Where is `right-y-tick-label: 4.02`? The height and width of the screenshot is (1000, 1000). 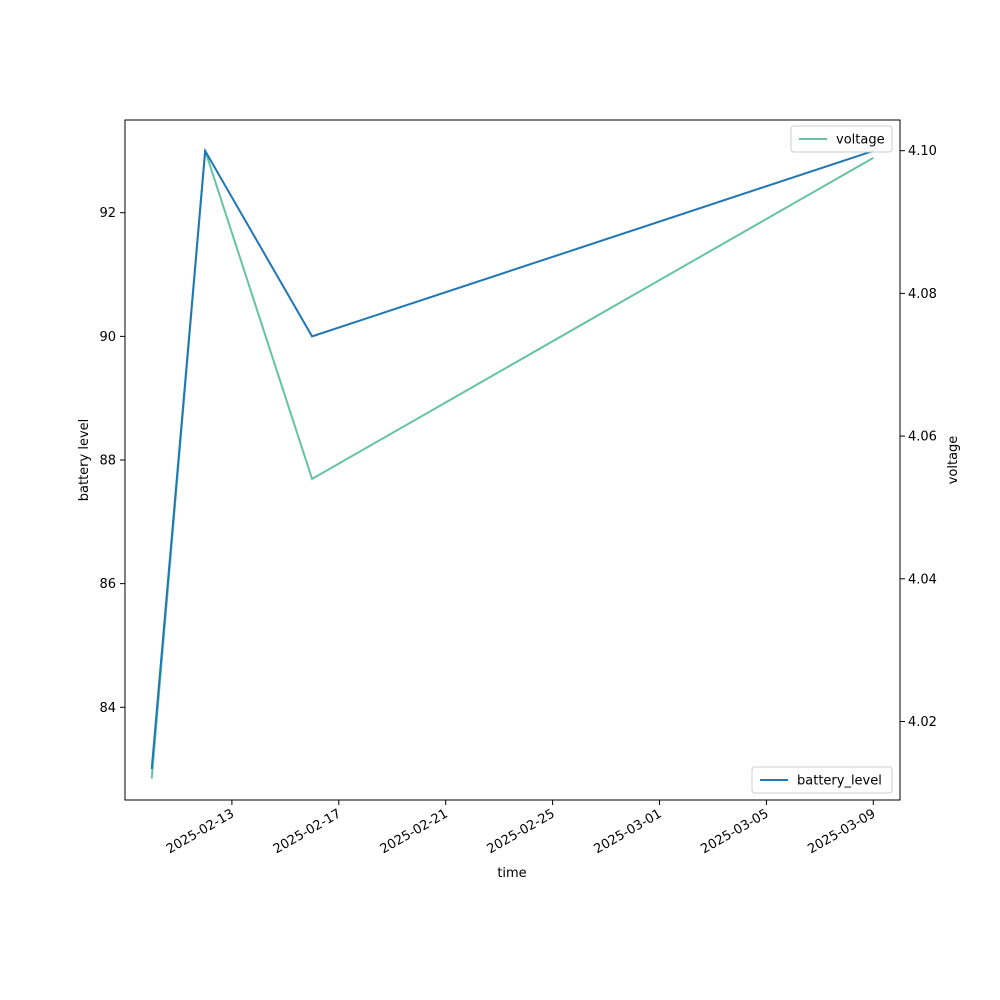
right-y-tick-label: 4.02 is located at coordinates (922, 722).